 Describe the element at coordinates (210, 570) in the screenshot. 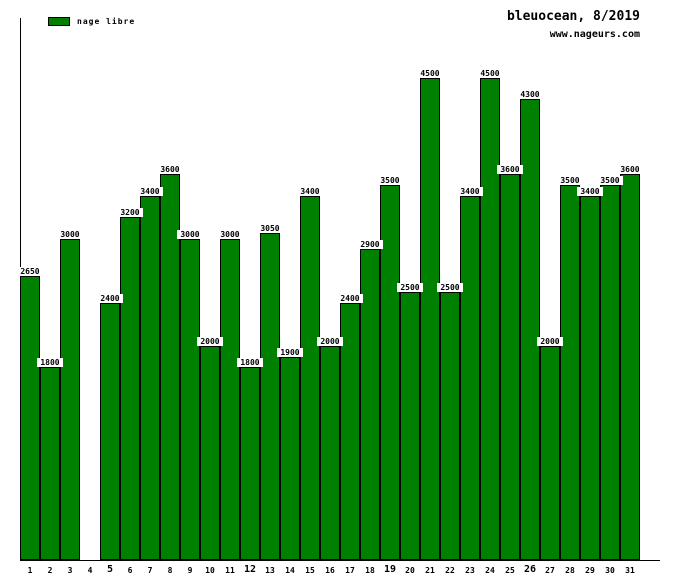

I see `x-tick-10: 10` at that location.